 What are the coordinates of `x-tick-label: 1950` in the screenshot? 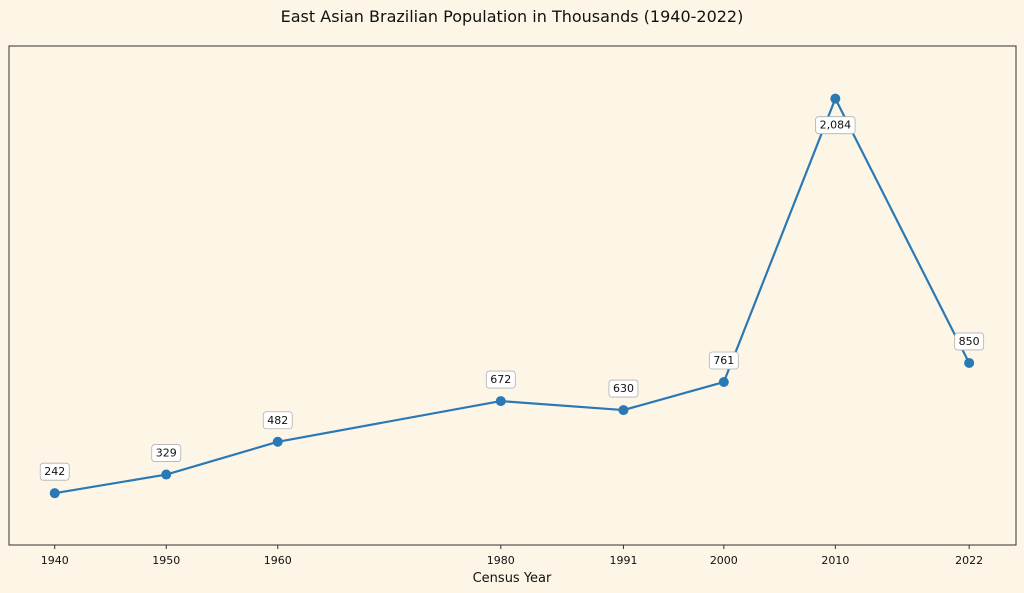 It's located at (166, 560).